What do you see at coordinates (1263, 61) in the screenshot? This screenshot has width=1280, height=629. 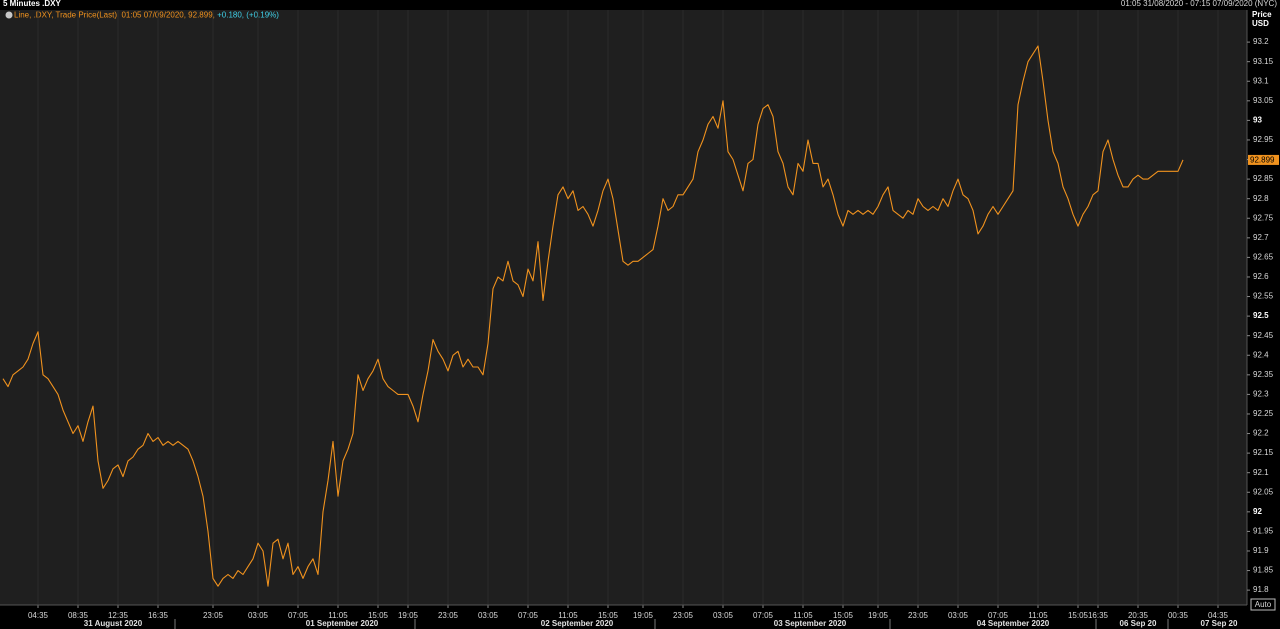 I see `y-tick-label: 93.15` at bounding box center [1263, 61].